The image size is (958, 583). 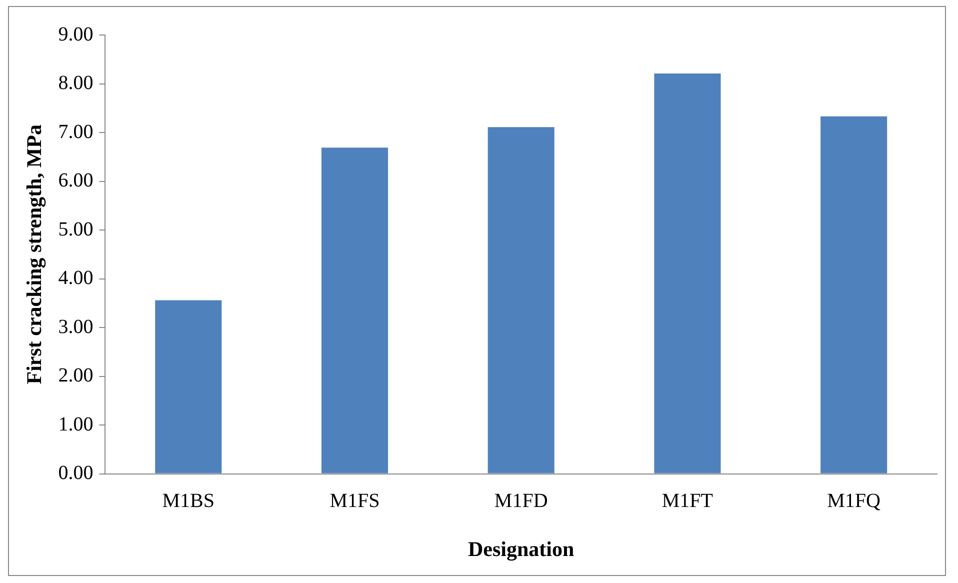 I want to click on x-tick-label: M1FQ, so click(x=854, y=501).